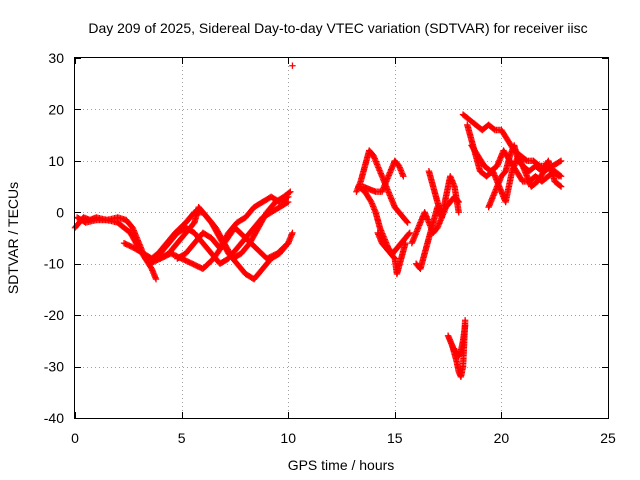 The height and width of the screenshot is (480, 640). I want to click on x-tick-label: 5, so click(182, 438).